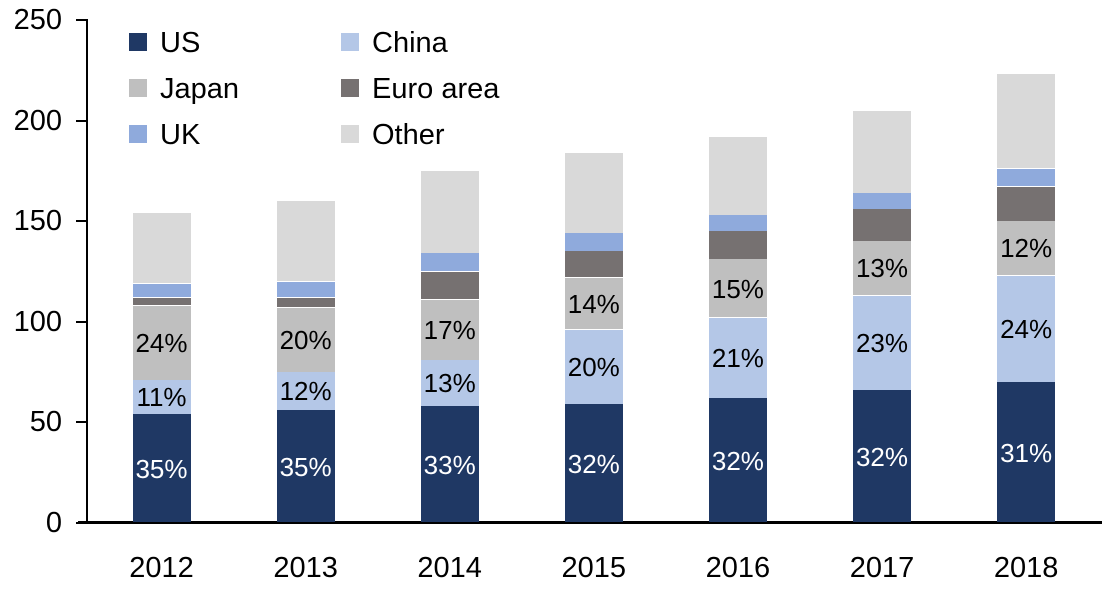 This screenshot has height=598, width=1102. Describe the element at coordinates (882, 201) in the screenshot. I see `bar-segment-uk-2017` at that location.